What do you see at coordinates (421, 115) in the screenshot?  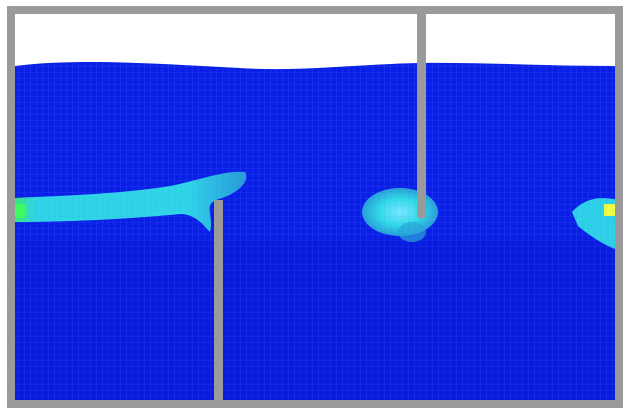 I see `upper-baffle` at bounding box center [421, 115].